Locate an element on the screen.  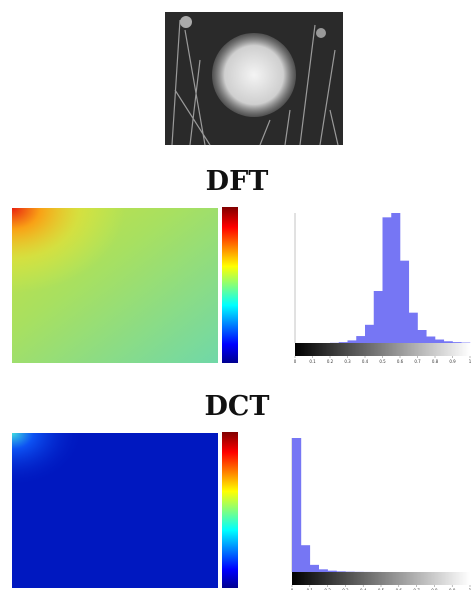
photo is located at coordinates (254, 79).